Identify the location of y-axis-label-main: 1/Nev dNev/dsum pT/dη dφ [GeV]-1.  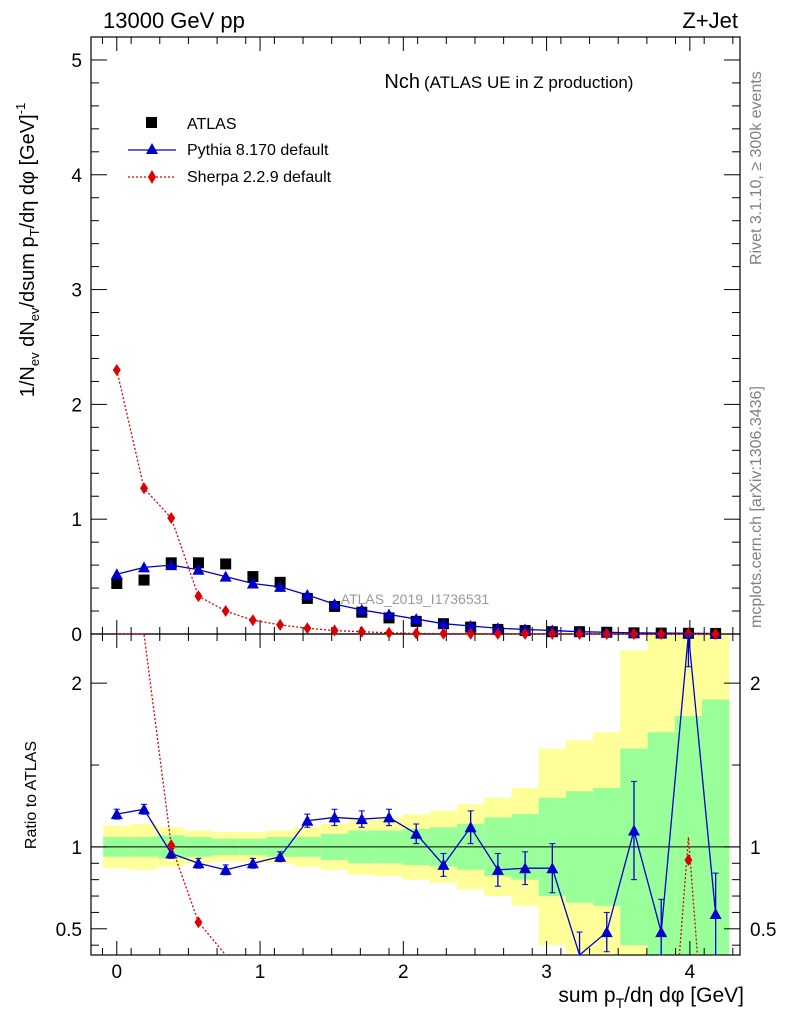
(27, 250).